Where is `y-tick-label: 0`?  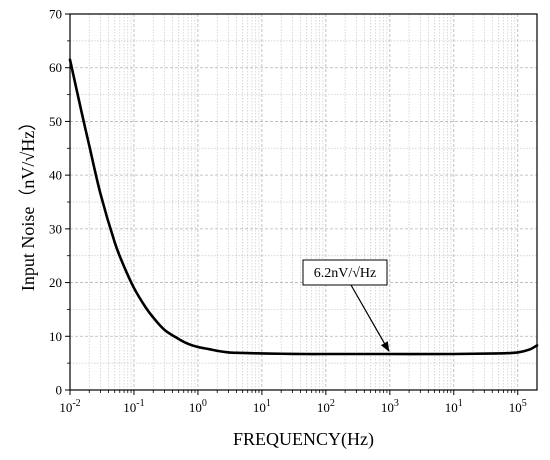 y-tick-label: 0 is located at coordinates (59, 390).